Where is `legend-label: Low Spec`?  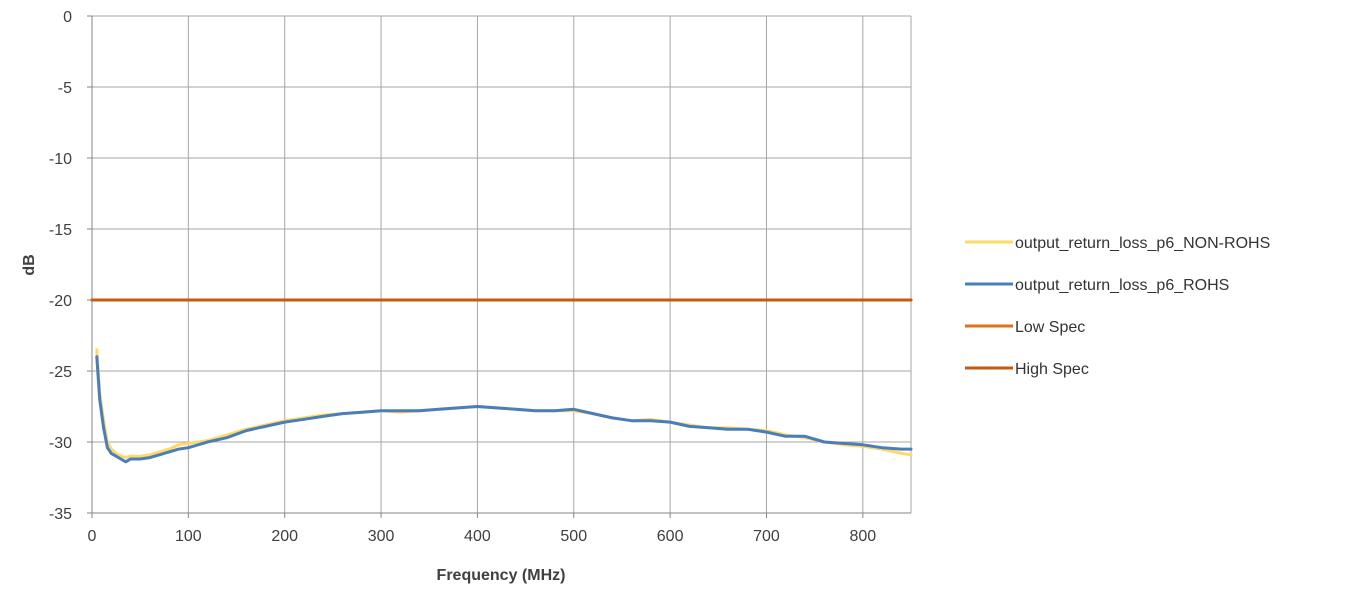
legend-label: Low Spec is located at coordinates (1050, 327).